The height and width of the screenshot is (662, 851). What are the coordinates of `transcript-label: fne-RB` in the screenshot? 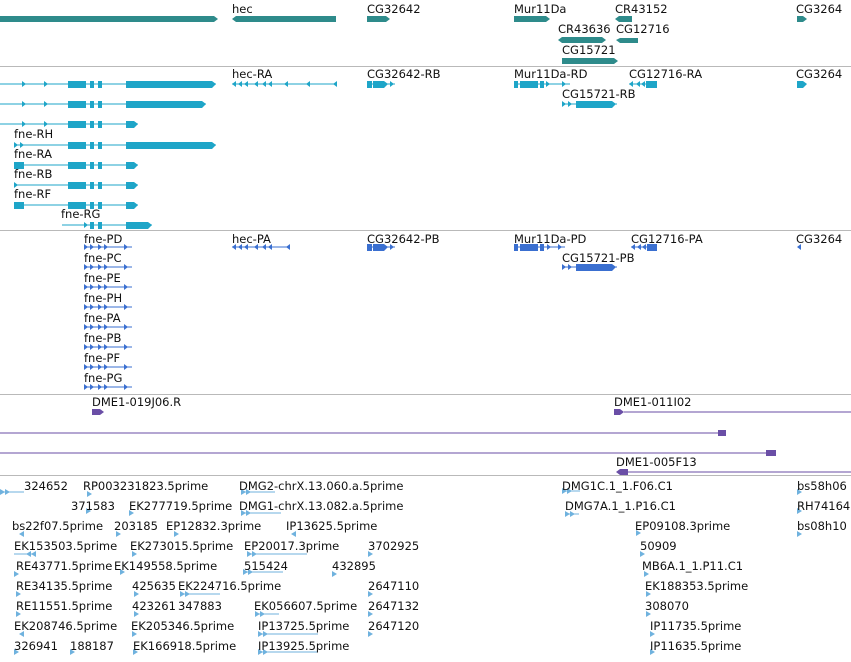 It's located at (33, 174).